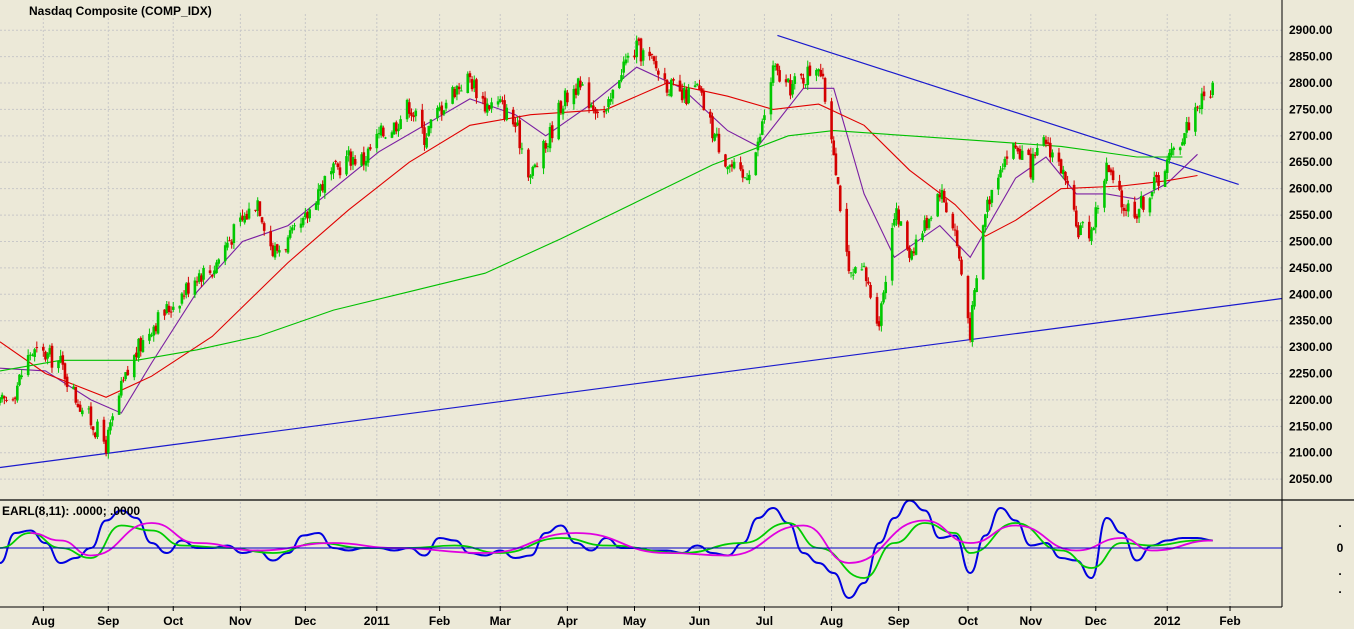 The height and width of the screenshot is (629, 1354). I want to click on y-tick-label: 2200.00, so click(1311, 400).